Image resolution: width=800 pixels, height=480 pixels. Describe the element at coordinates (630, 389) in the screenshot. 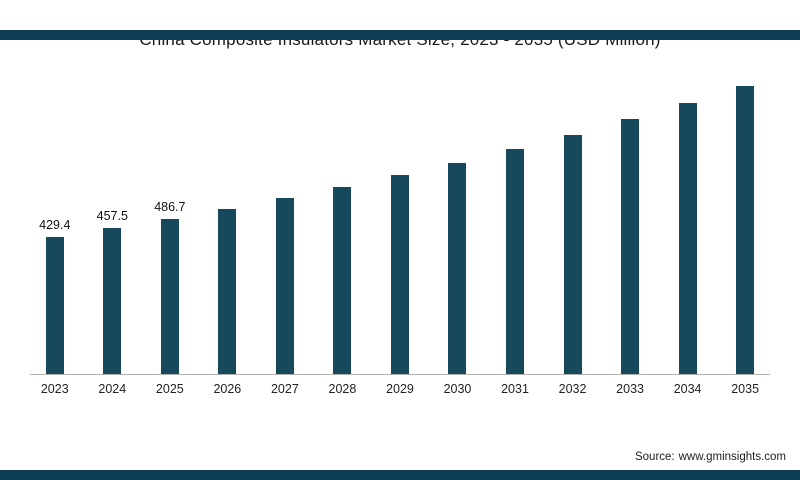

I see `x-tick-label: 2033` at that location.